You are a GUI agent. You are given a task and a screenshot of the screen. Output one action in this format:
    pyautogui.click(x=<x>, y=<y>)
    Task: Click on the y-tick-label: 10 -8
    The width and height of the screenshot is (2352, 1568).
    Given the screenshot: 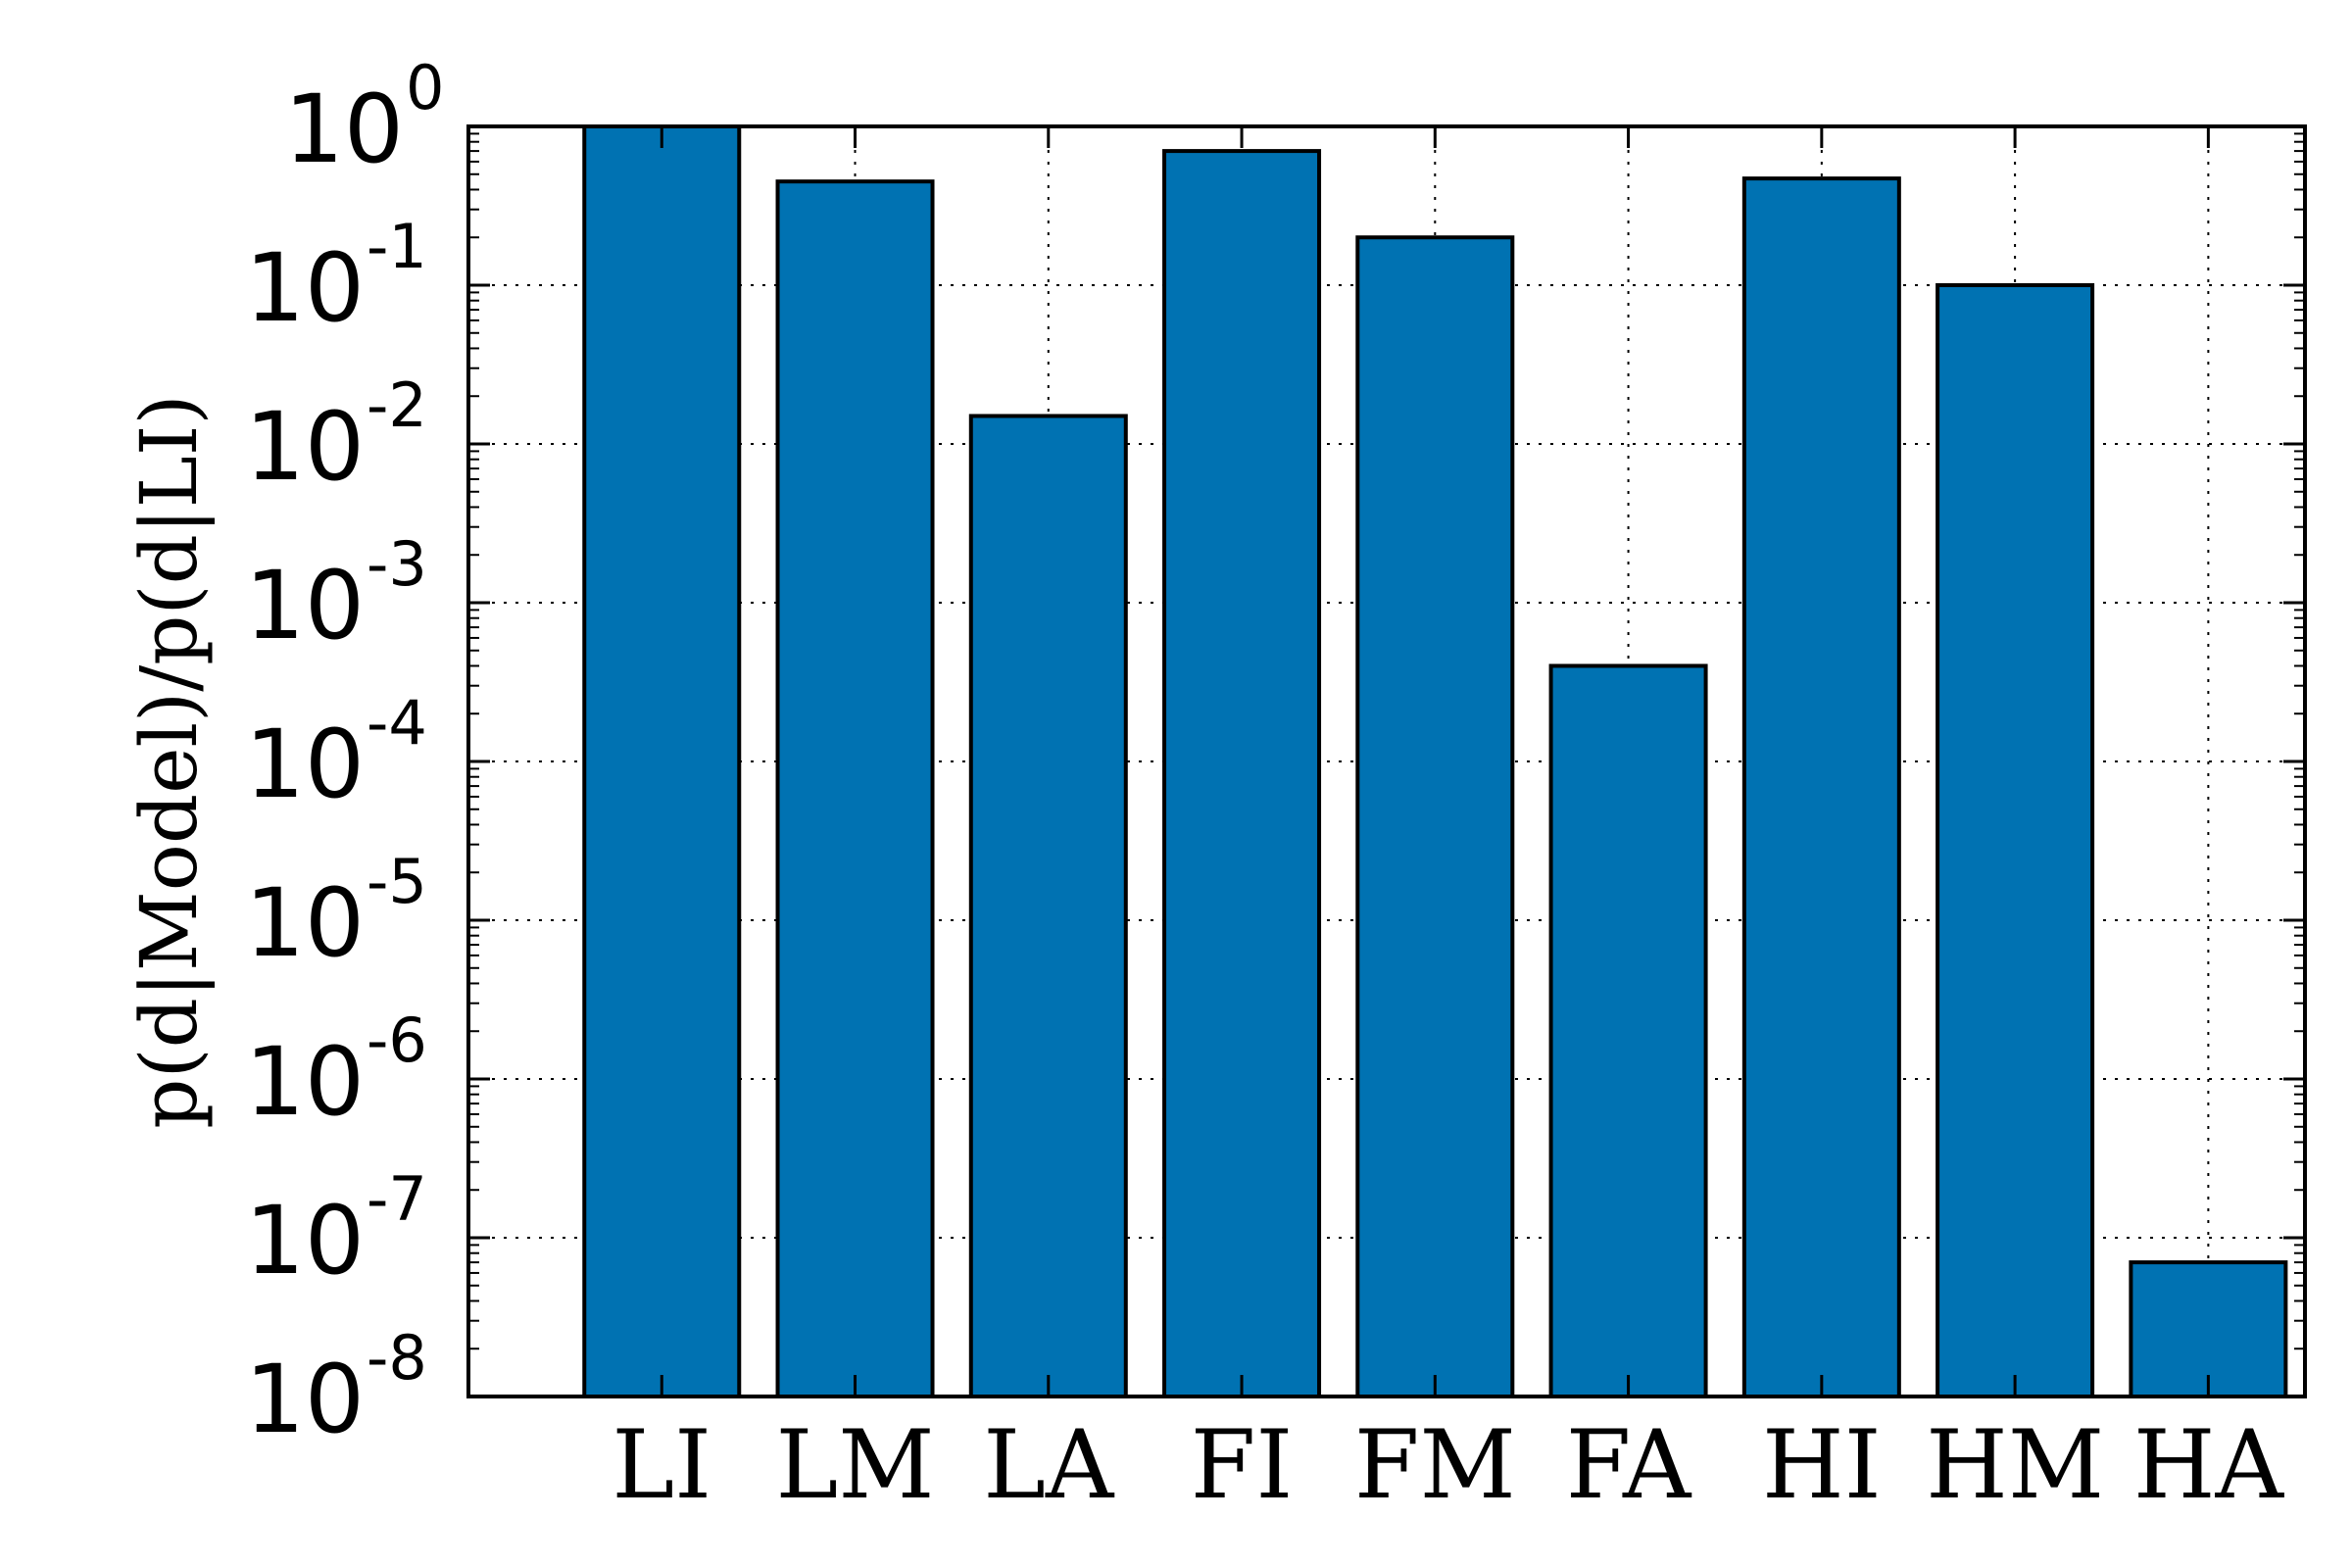 What is the action you would take?
    pyautogui.click(x=336, y=1388)
    